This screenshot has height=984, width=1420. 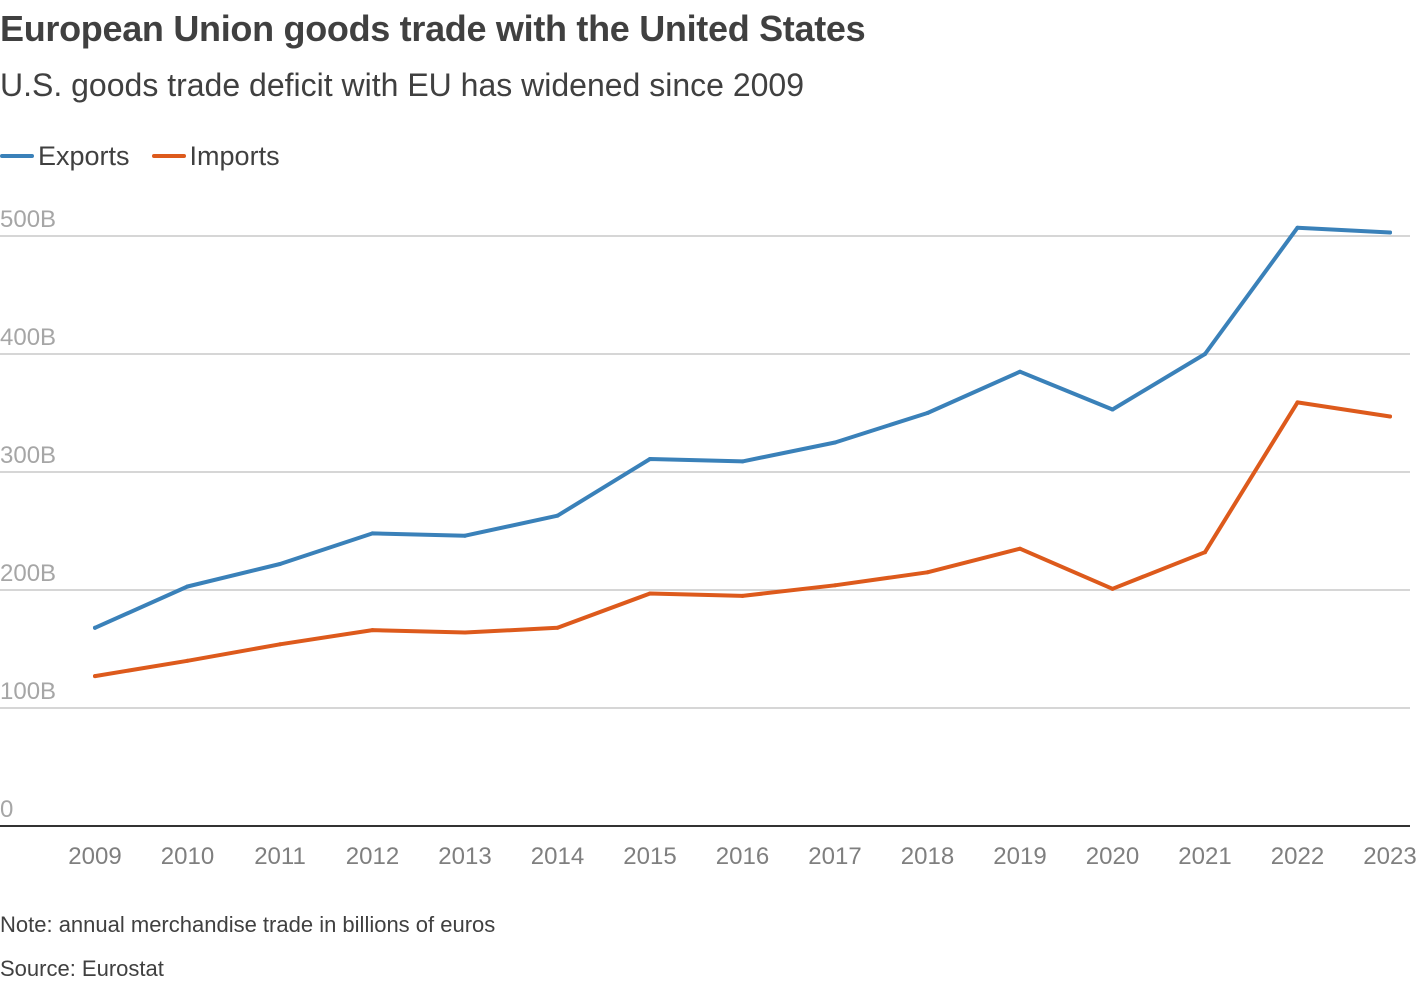 I want to click on legend-label-imports: Imports, so click(x=234, y=155).